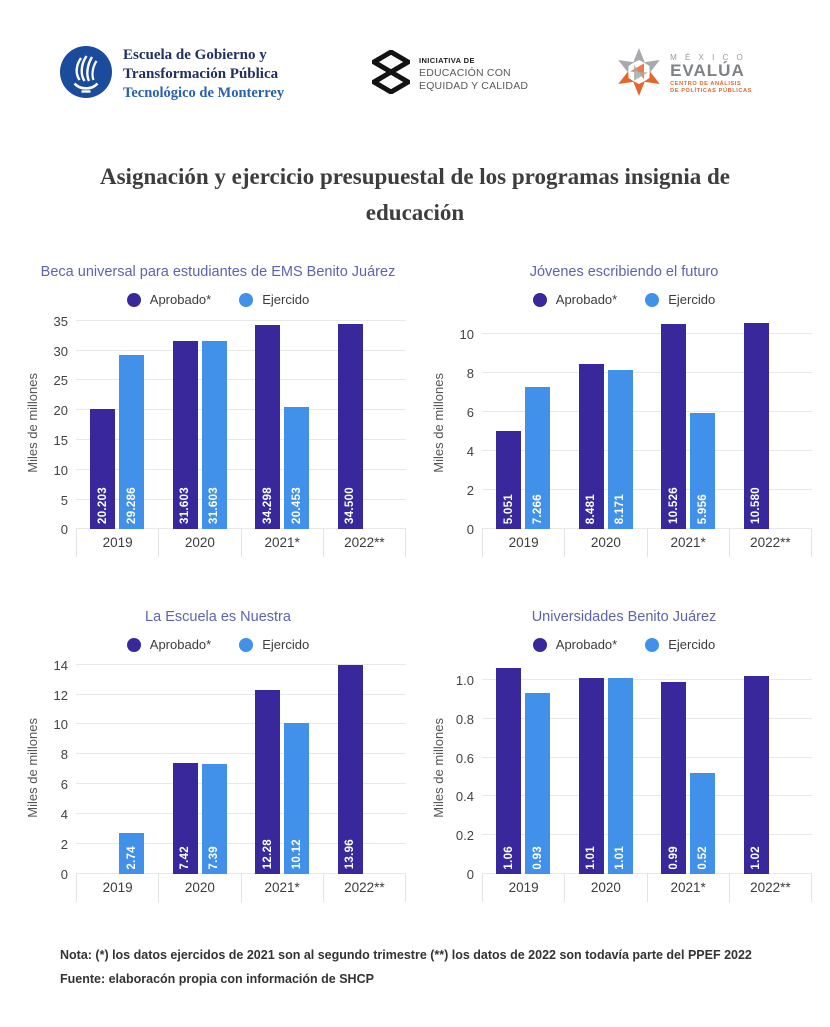 This screenshot has width=830, height=1027. Describe the element at coordinates (473, 86) in the screenshot. I see `eec-line3: EQUIDAD Y CALIDAD` at that location.